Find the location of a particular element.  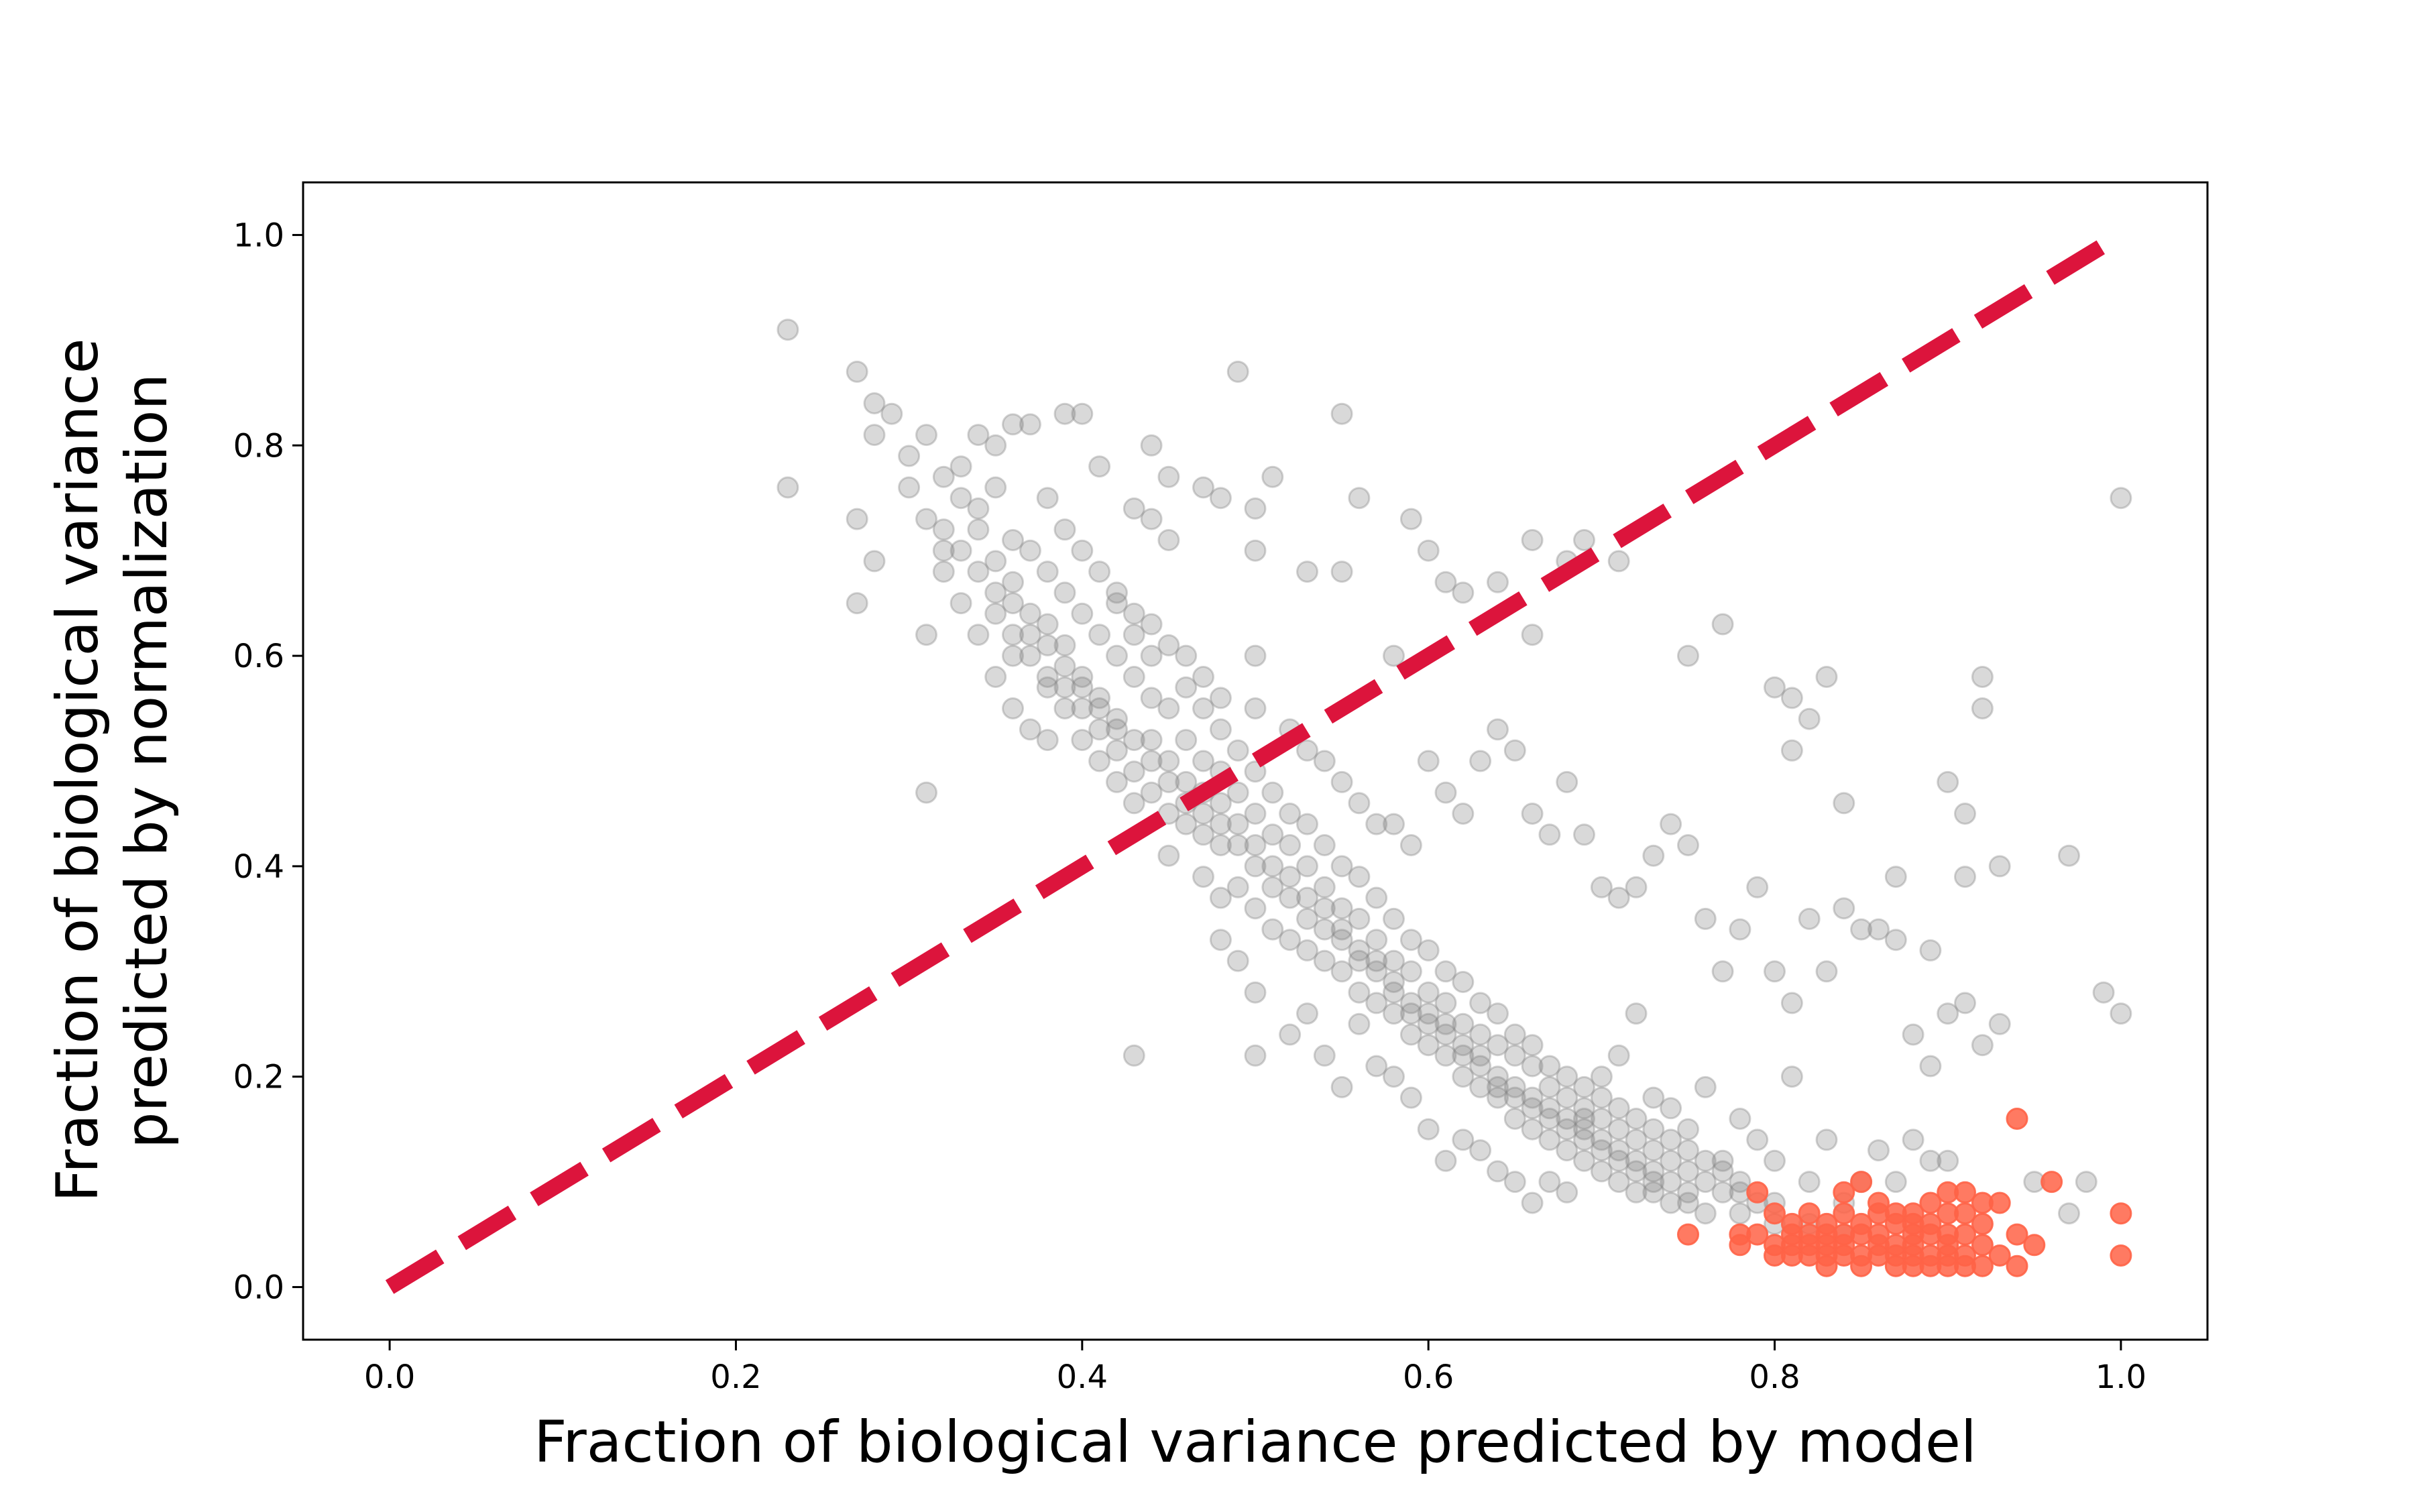

y-axis-label-line-2: predicted by normalization is located at coordinates (146, 761).